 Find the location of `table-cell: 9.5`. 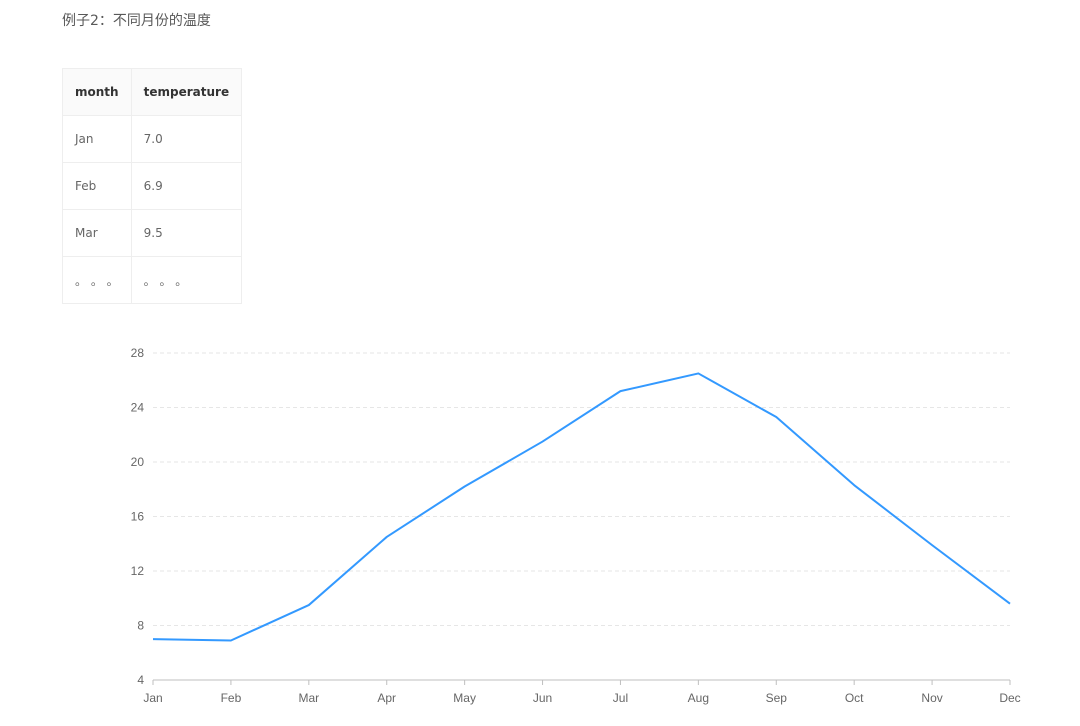

table-cell: 9.5 is located at coordinates (186, 233).